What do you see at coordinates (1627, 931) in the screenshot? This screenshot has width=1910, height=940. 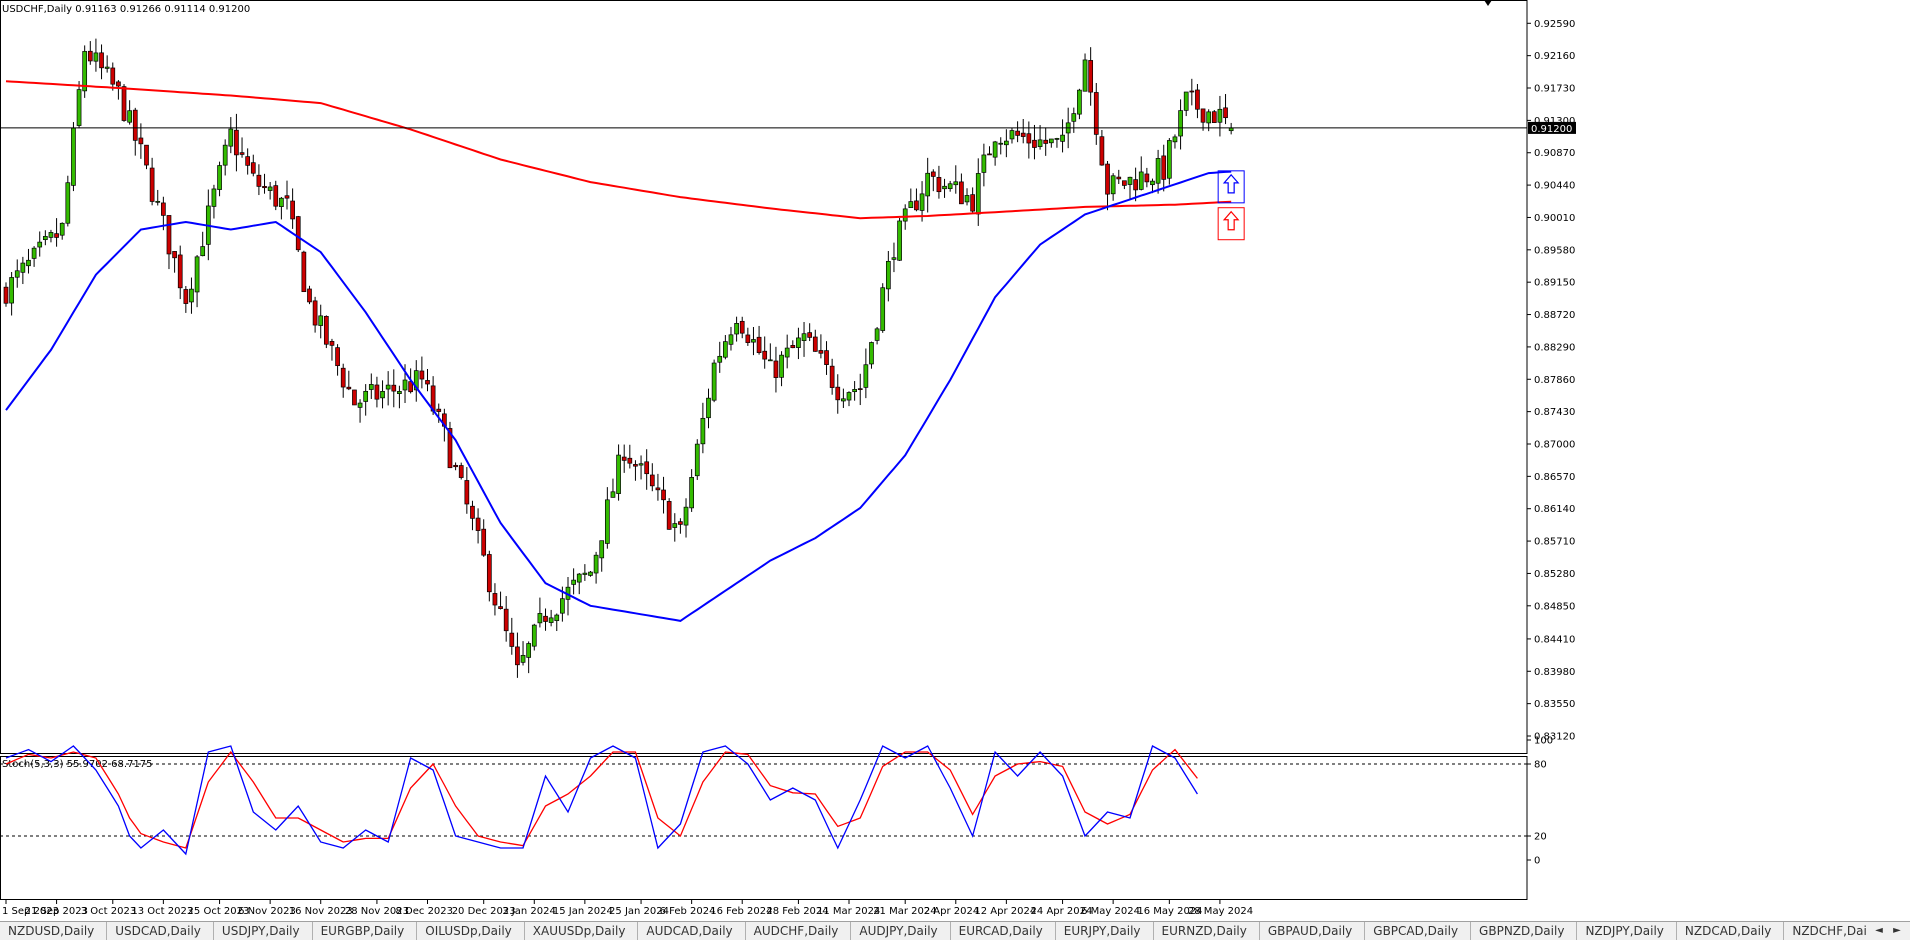 I see `symbol-tab: NZDJPY,Daily` at bounding box center [1627, 931].